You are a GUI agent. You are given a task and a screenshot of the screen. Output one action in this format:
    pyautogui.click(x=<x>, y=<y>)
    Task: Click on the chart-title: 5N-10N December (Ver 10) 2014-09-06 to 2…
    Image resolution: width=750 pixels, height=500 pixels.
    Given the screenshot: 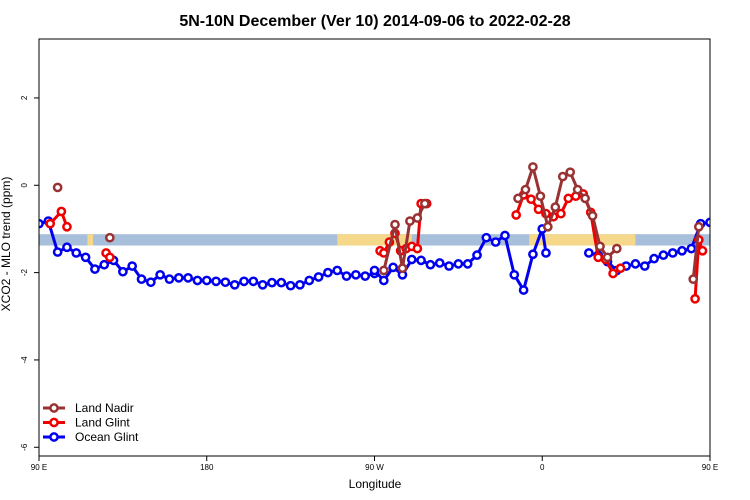 What is the action you would take?
    pyautogui.click(x=374, y=21)
    